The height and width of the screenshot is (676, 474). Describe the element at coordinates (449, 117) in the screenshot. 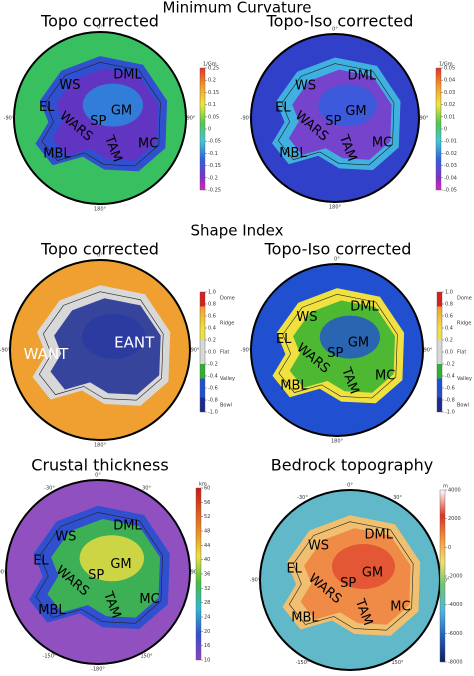

I see `colorbar-tick-label: 0.01` at that location.